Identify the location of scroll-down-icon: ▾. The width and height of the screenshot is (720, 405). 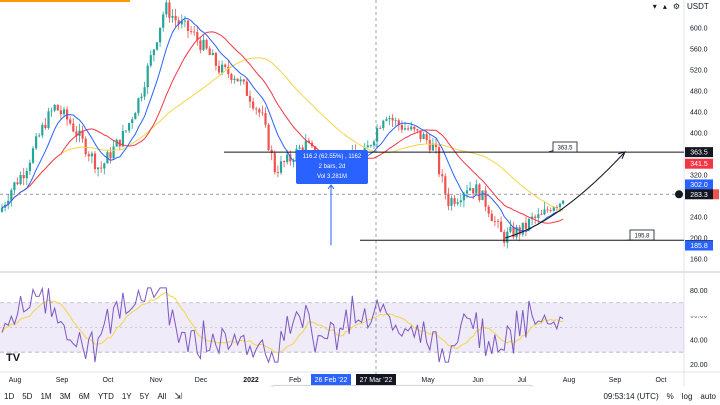
(654, 6).